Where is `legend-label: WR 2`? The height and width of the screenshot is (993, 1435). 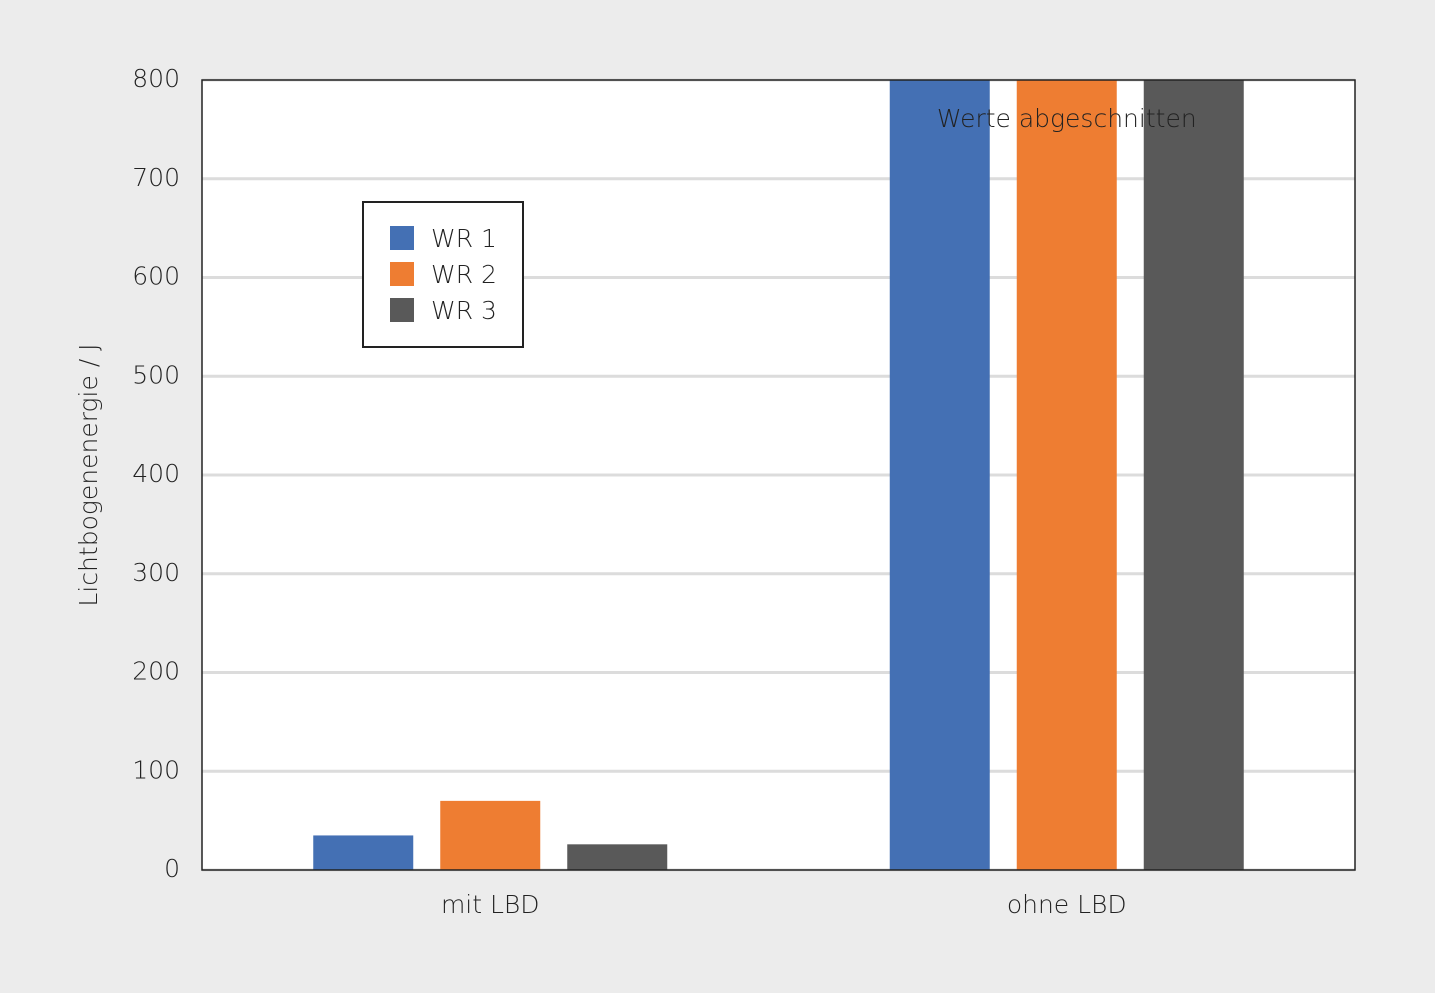
legend-label: WR 2 is located at coordinates (464, 274).